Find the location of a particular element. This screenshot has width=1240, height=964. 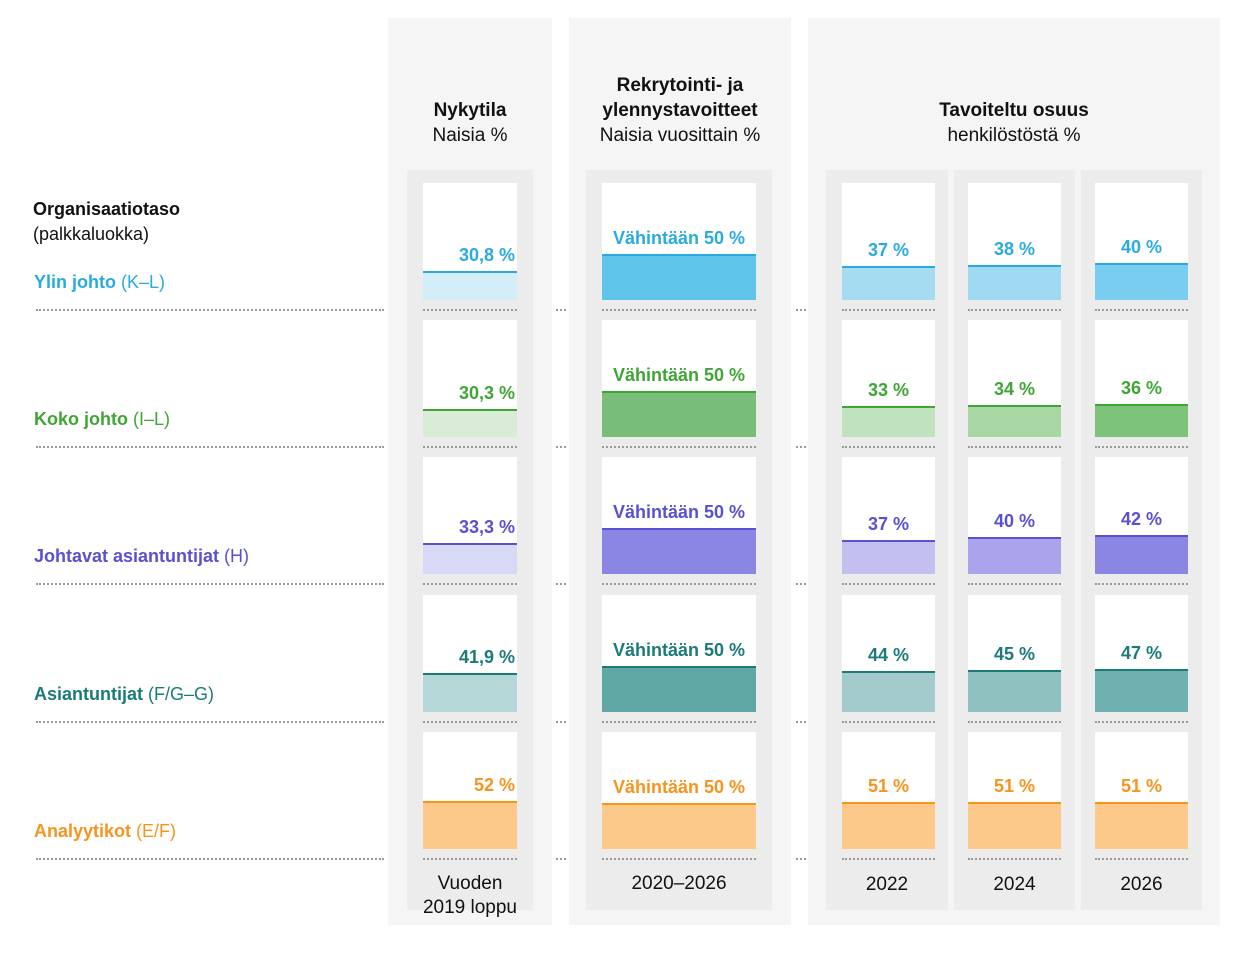

value-label-johtavat-asiantuntijat-y2022: 37 % is located at coordinates (888, 524).